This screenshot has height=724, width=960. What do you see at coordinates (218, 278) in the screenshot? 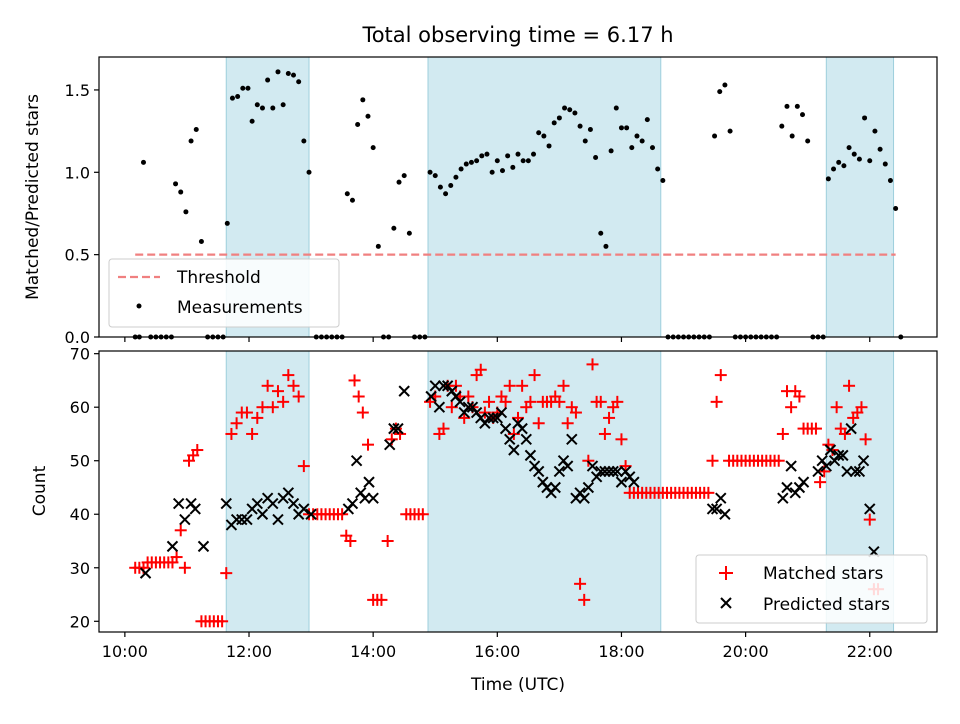
I see `threshold-legend-label: Threshold` at bounding box center [218, 278].